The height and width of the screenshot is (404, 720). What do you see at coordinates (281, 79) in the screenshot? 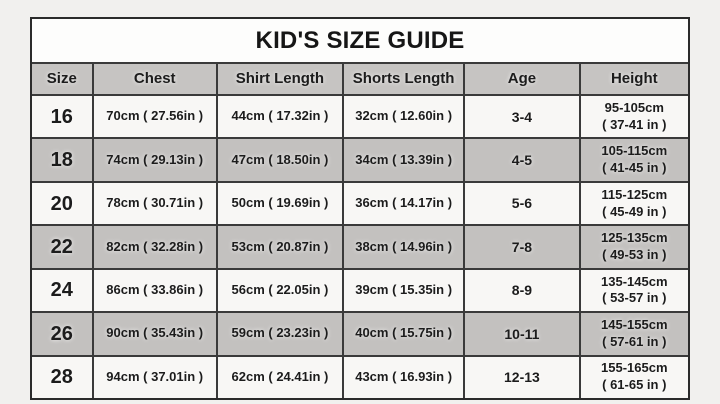
I see `column-header-shirt-length: Shirt Length` at bounding box center [281, 79].